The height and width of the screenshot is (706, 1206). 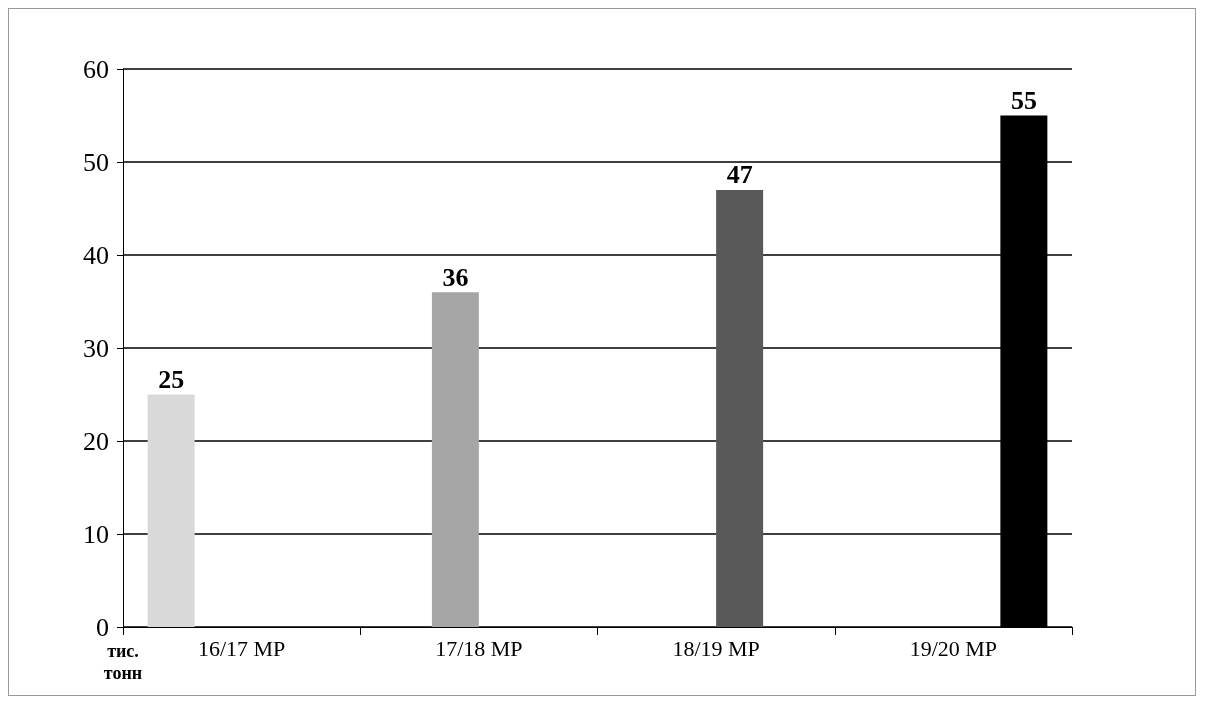 I want to click on x-tick-label: 19/20 МР, so click(x=953, y=648).